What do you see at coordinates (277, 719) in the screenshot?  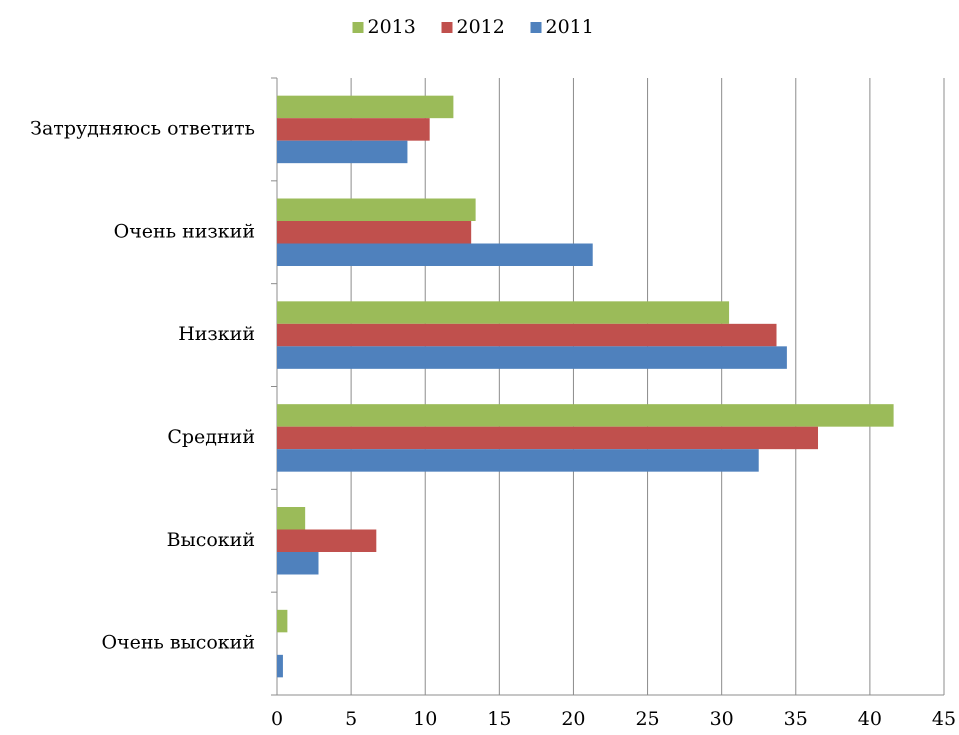 I see `x-tick-label: 0` at bounding box center [277, 719].